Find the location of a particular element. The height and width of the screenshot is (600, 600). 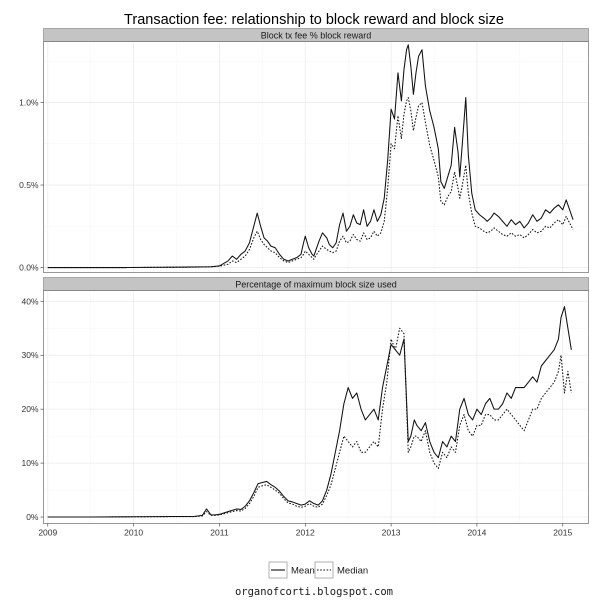

y-tick-label: 0% is located at coordinates (32, 517).